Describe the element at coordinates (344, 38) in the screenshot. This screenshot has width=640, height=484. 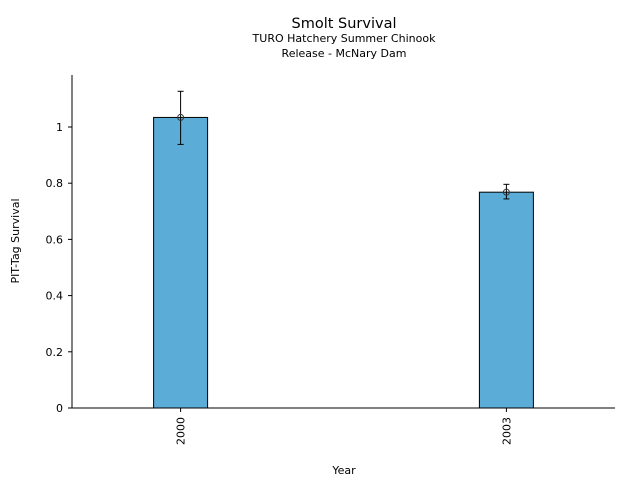
I see `chart-subtitle-1: TURO Hatchery Summer Chinook` at that location.